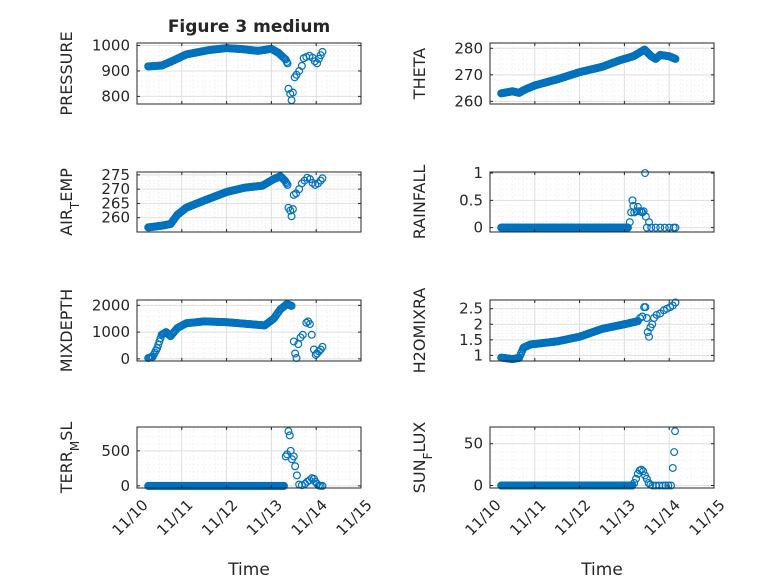  What do you see at coordinates (471, 340) in the screenshot?
I see `y-tick-label: 1.5` at bounding box center [471, 340].